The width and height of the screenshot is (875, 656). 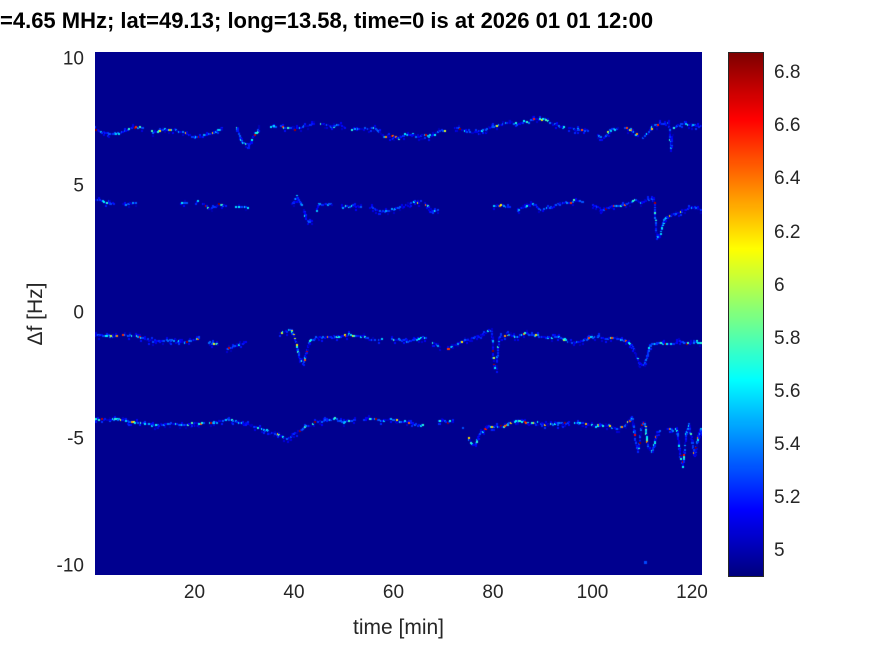 What do you see at coordinates (73, 59) in the screenshot?
I see `tick-label: 10` at bounding box center [73, 59].